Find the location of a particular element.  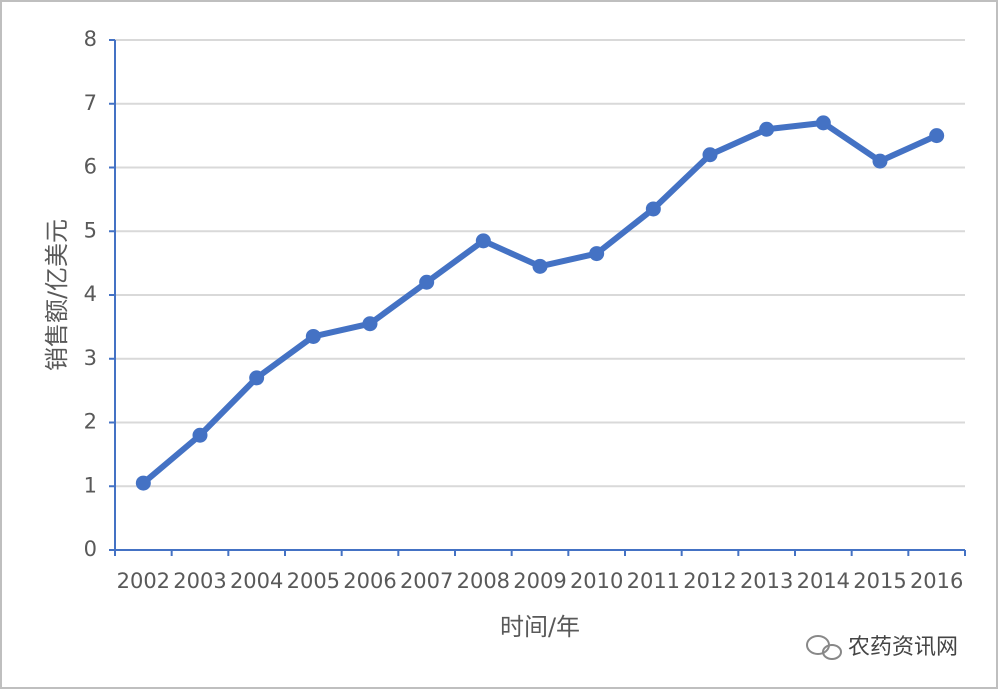

y-tick-label: 6 is located at coordinates (90, 167).